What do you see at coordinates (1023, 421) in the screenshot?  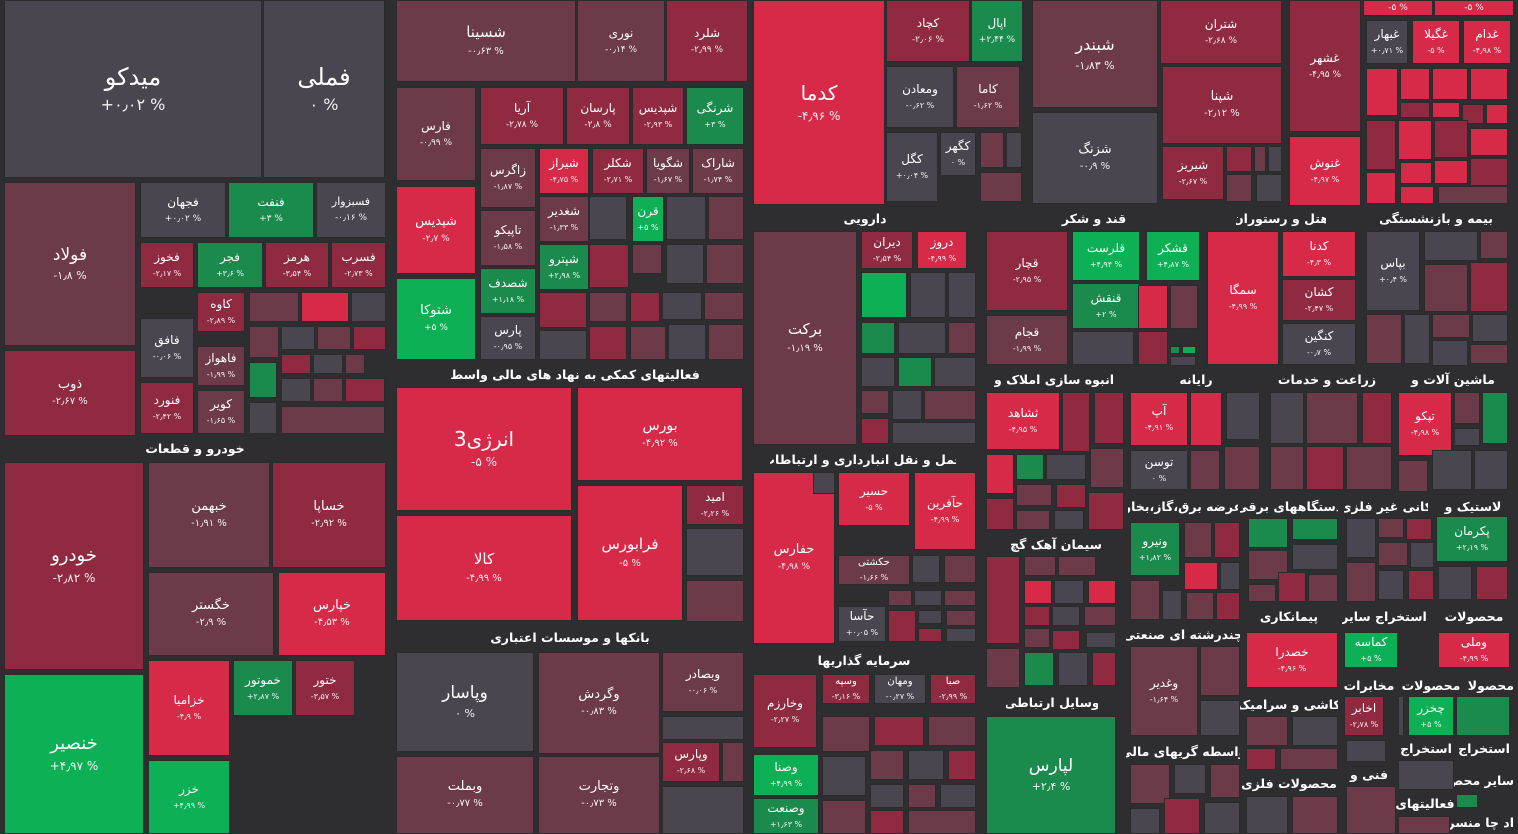 I see `tile-stock: ثشاهد -۴٫۹۵ %` at bounding box center [1023, 421].